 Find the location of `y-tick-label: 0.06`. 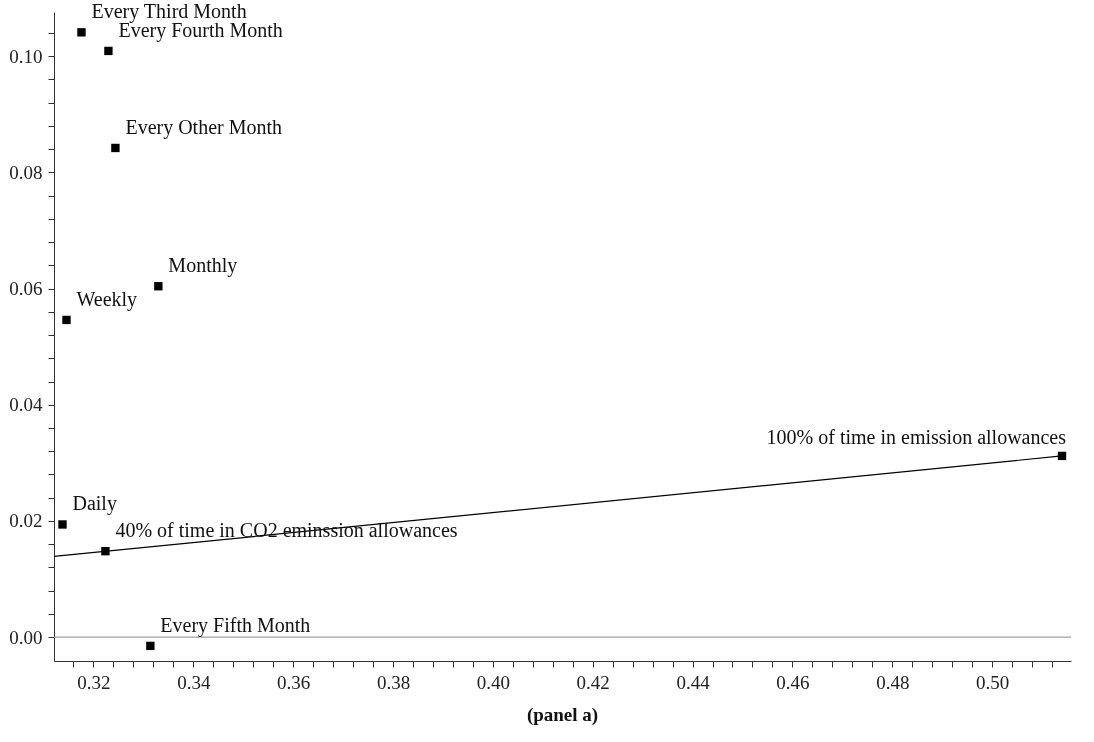

y-tick-label: 0.06 is located at coordinates (26, 289).